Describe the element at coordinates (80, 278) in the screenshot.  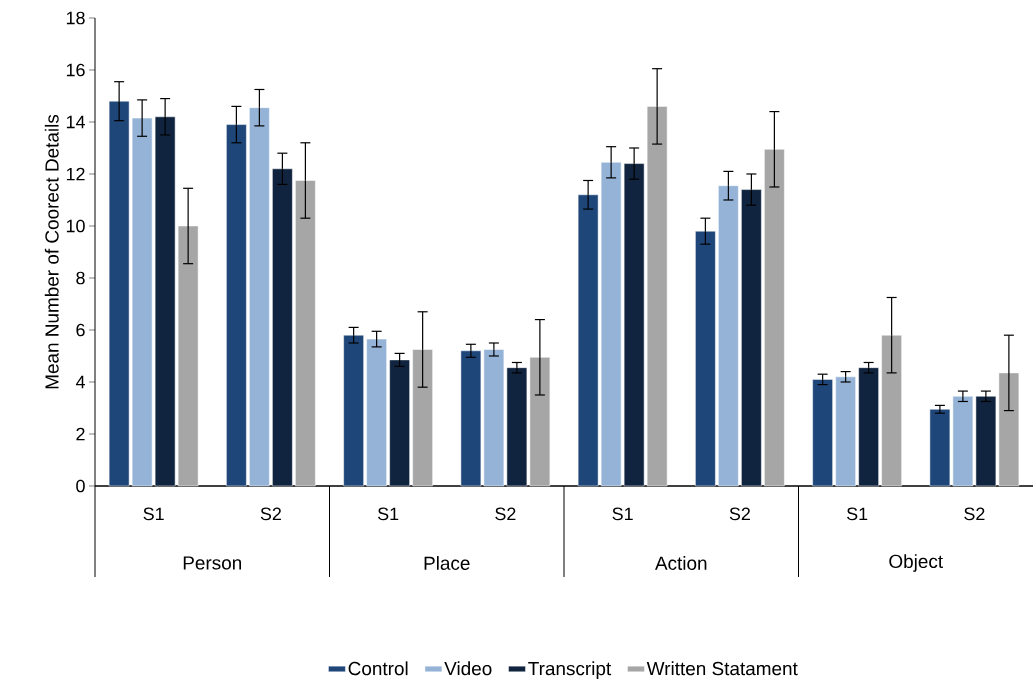
I see `y-tick-label: 8` at that location.